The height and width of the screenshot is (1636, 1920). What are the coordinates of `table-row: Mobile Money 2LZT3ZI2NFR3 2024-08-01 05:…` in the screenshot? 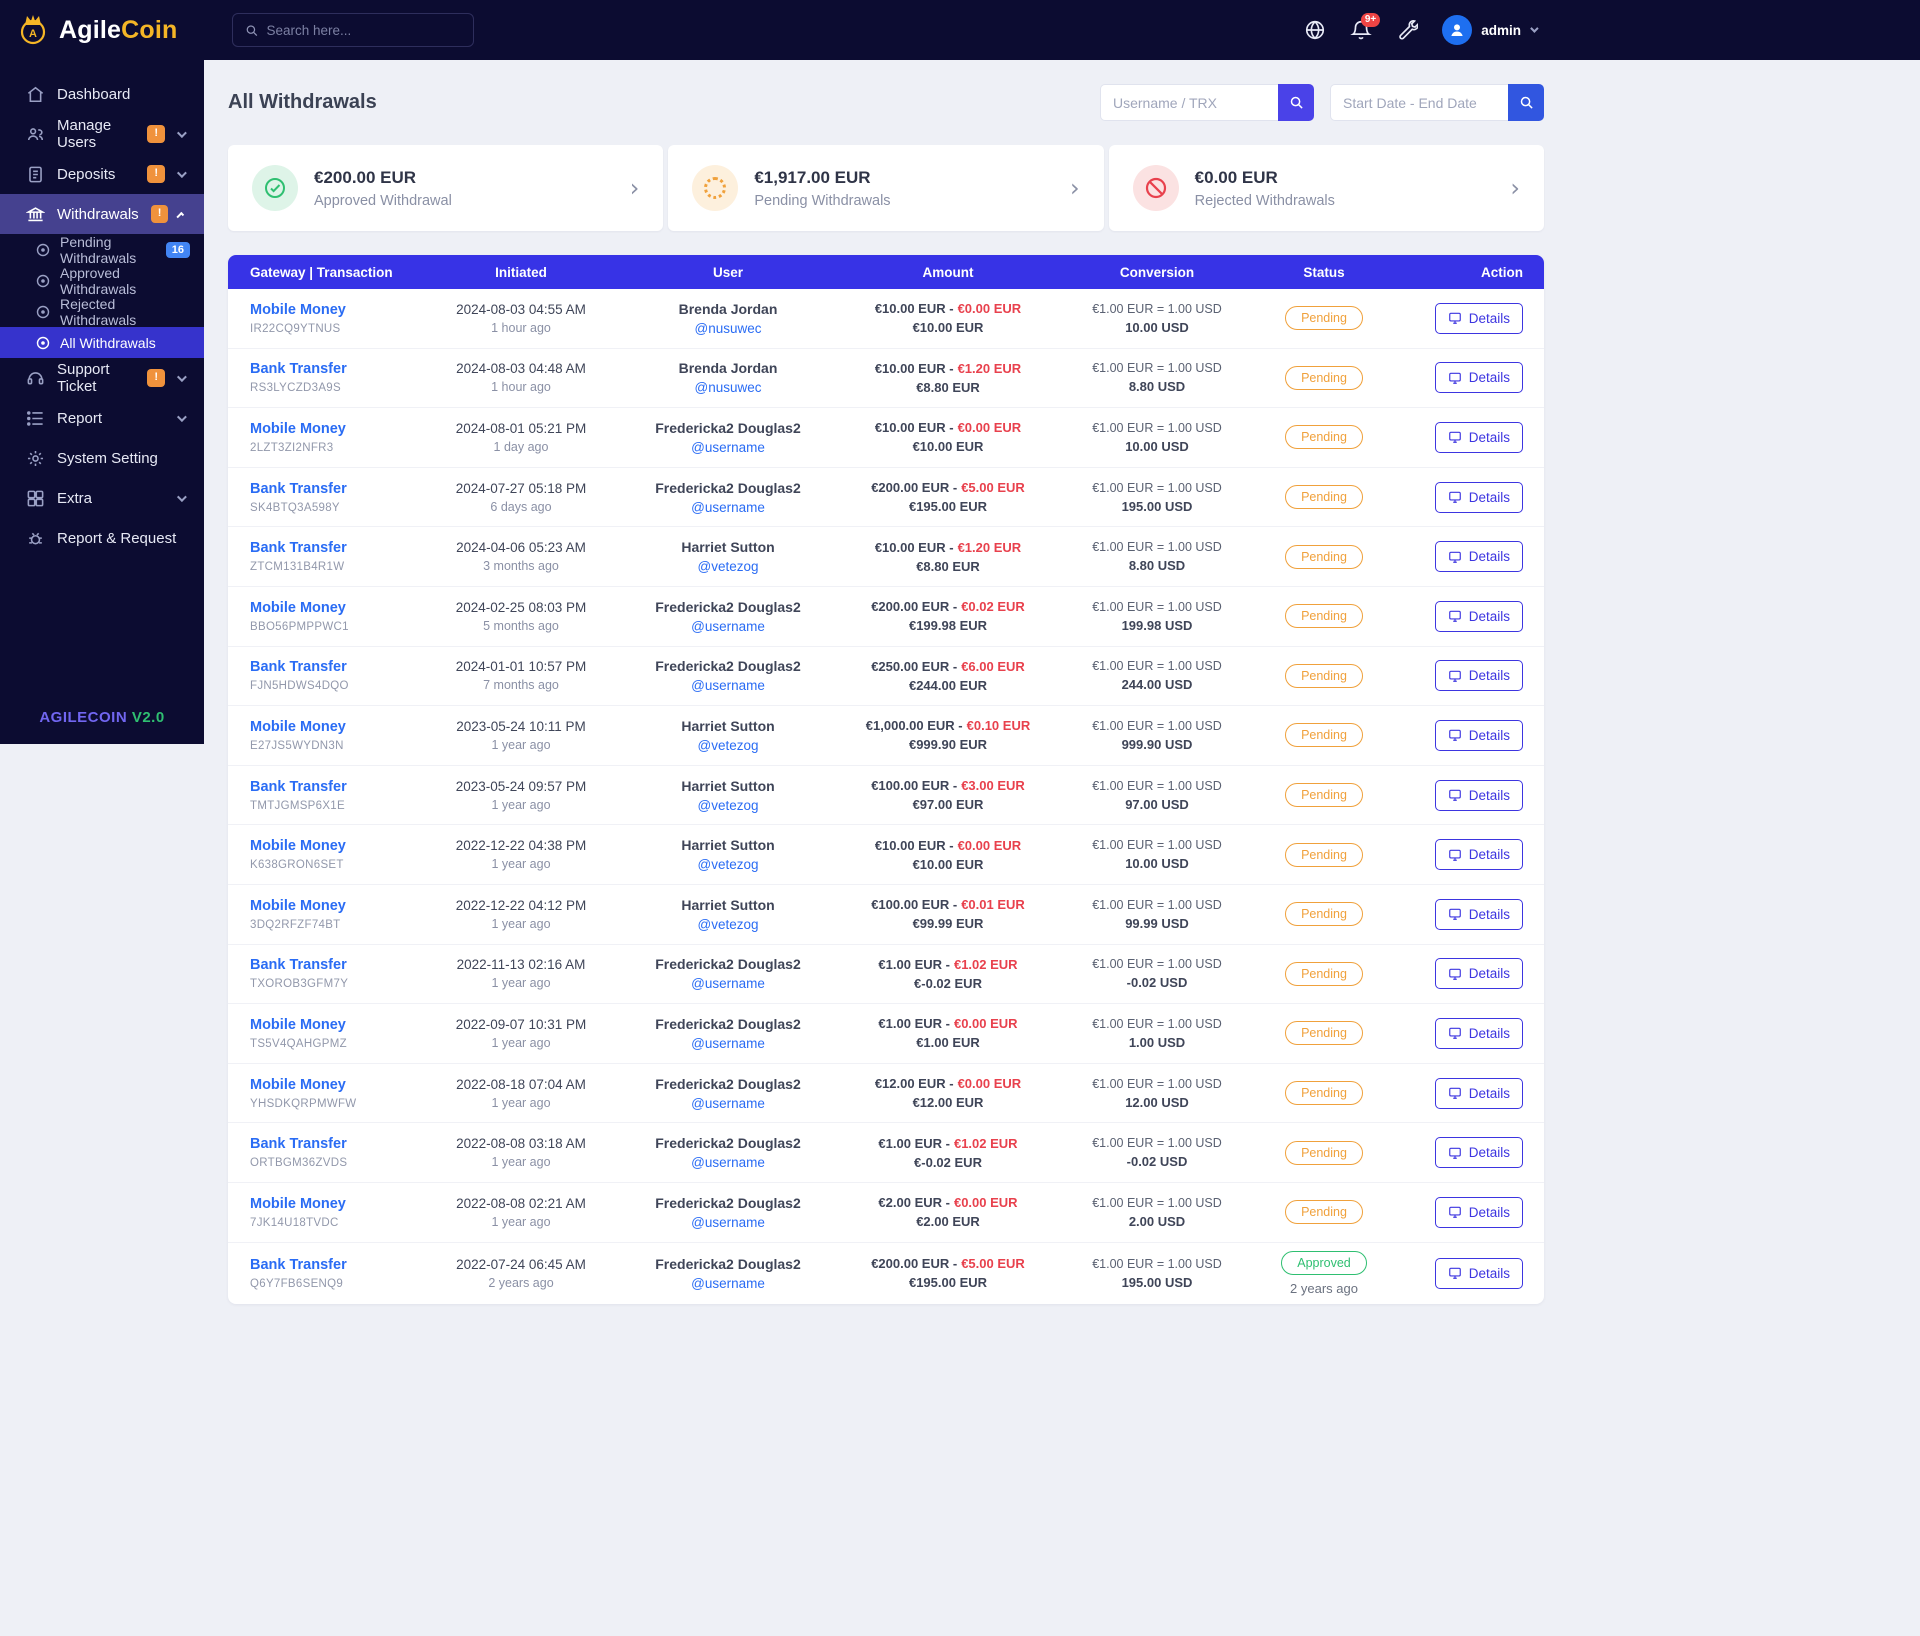 It's located at (886, 438).